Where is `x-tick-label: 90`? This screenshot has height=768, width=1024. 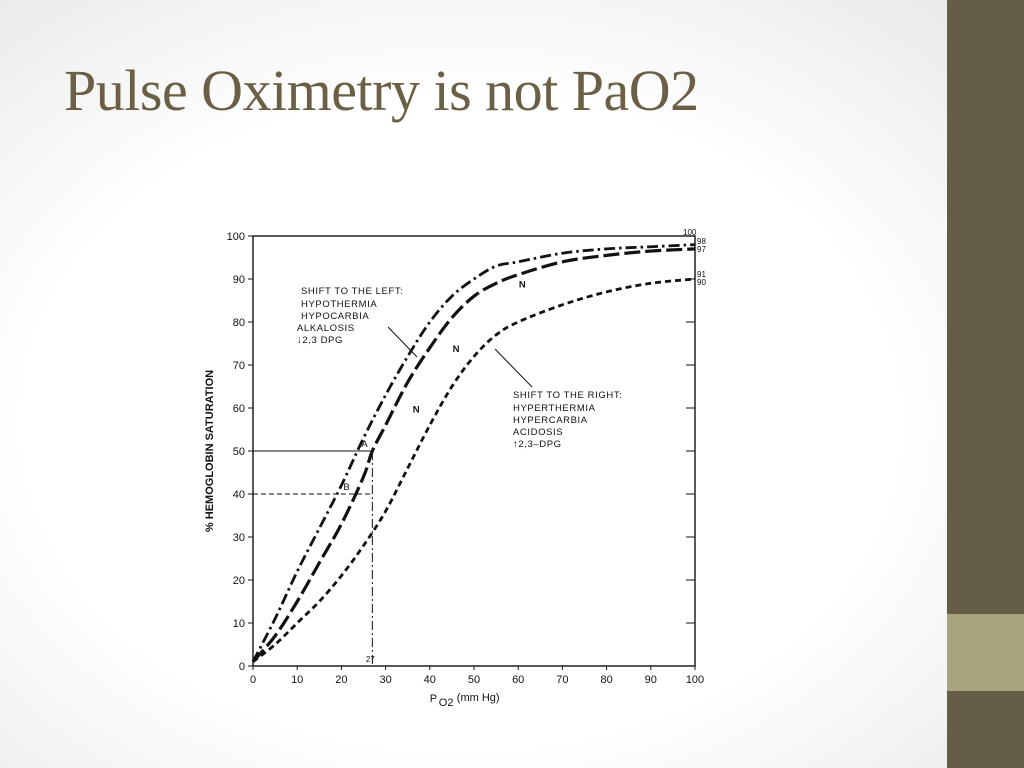
x-tick-label: 90 is located at coordinates (651, 680).